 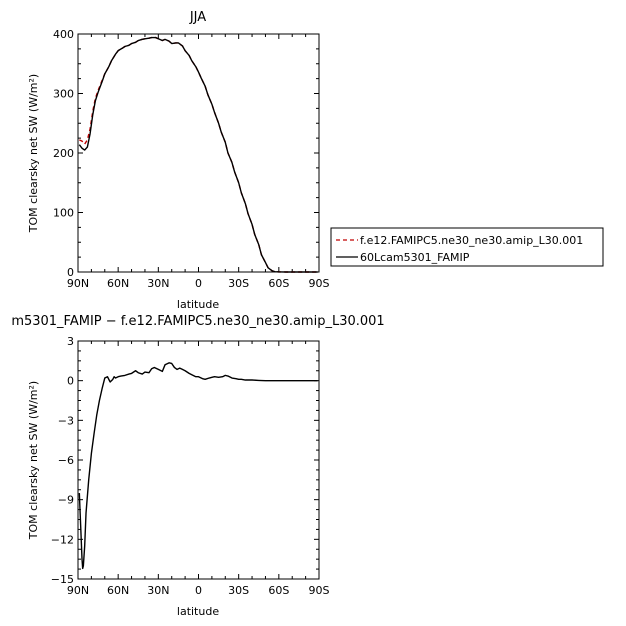 I want to click on bottom-x-axis-label: latitude, so click(x=198, y=611).